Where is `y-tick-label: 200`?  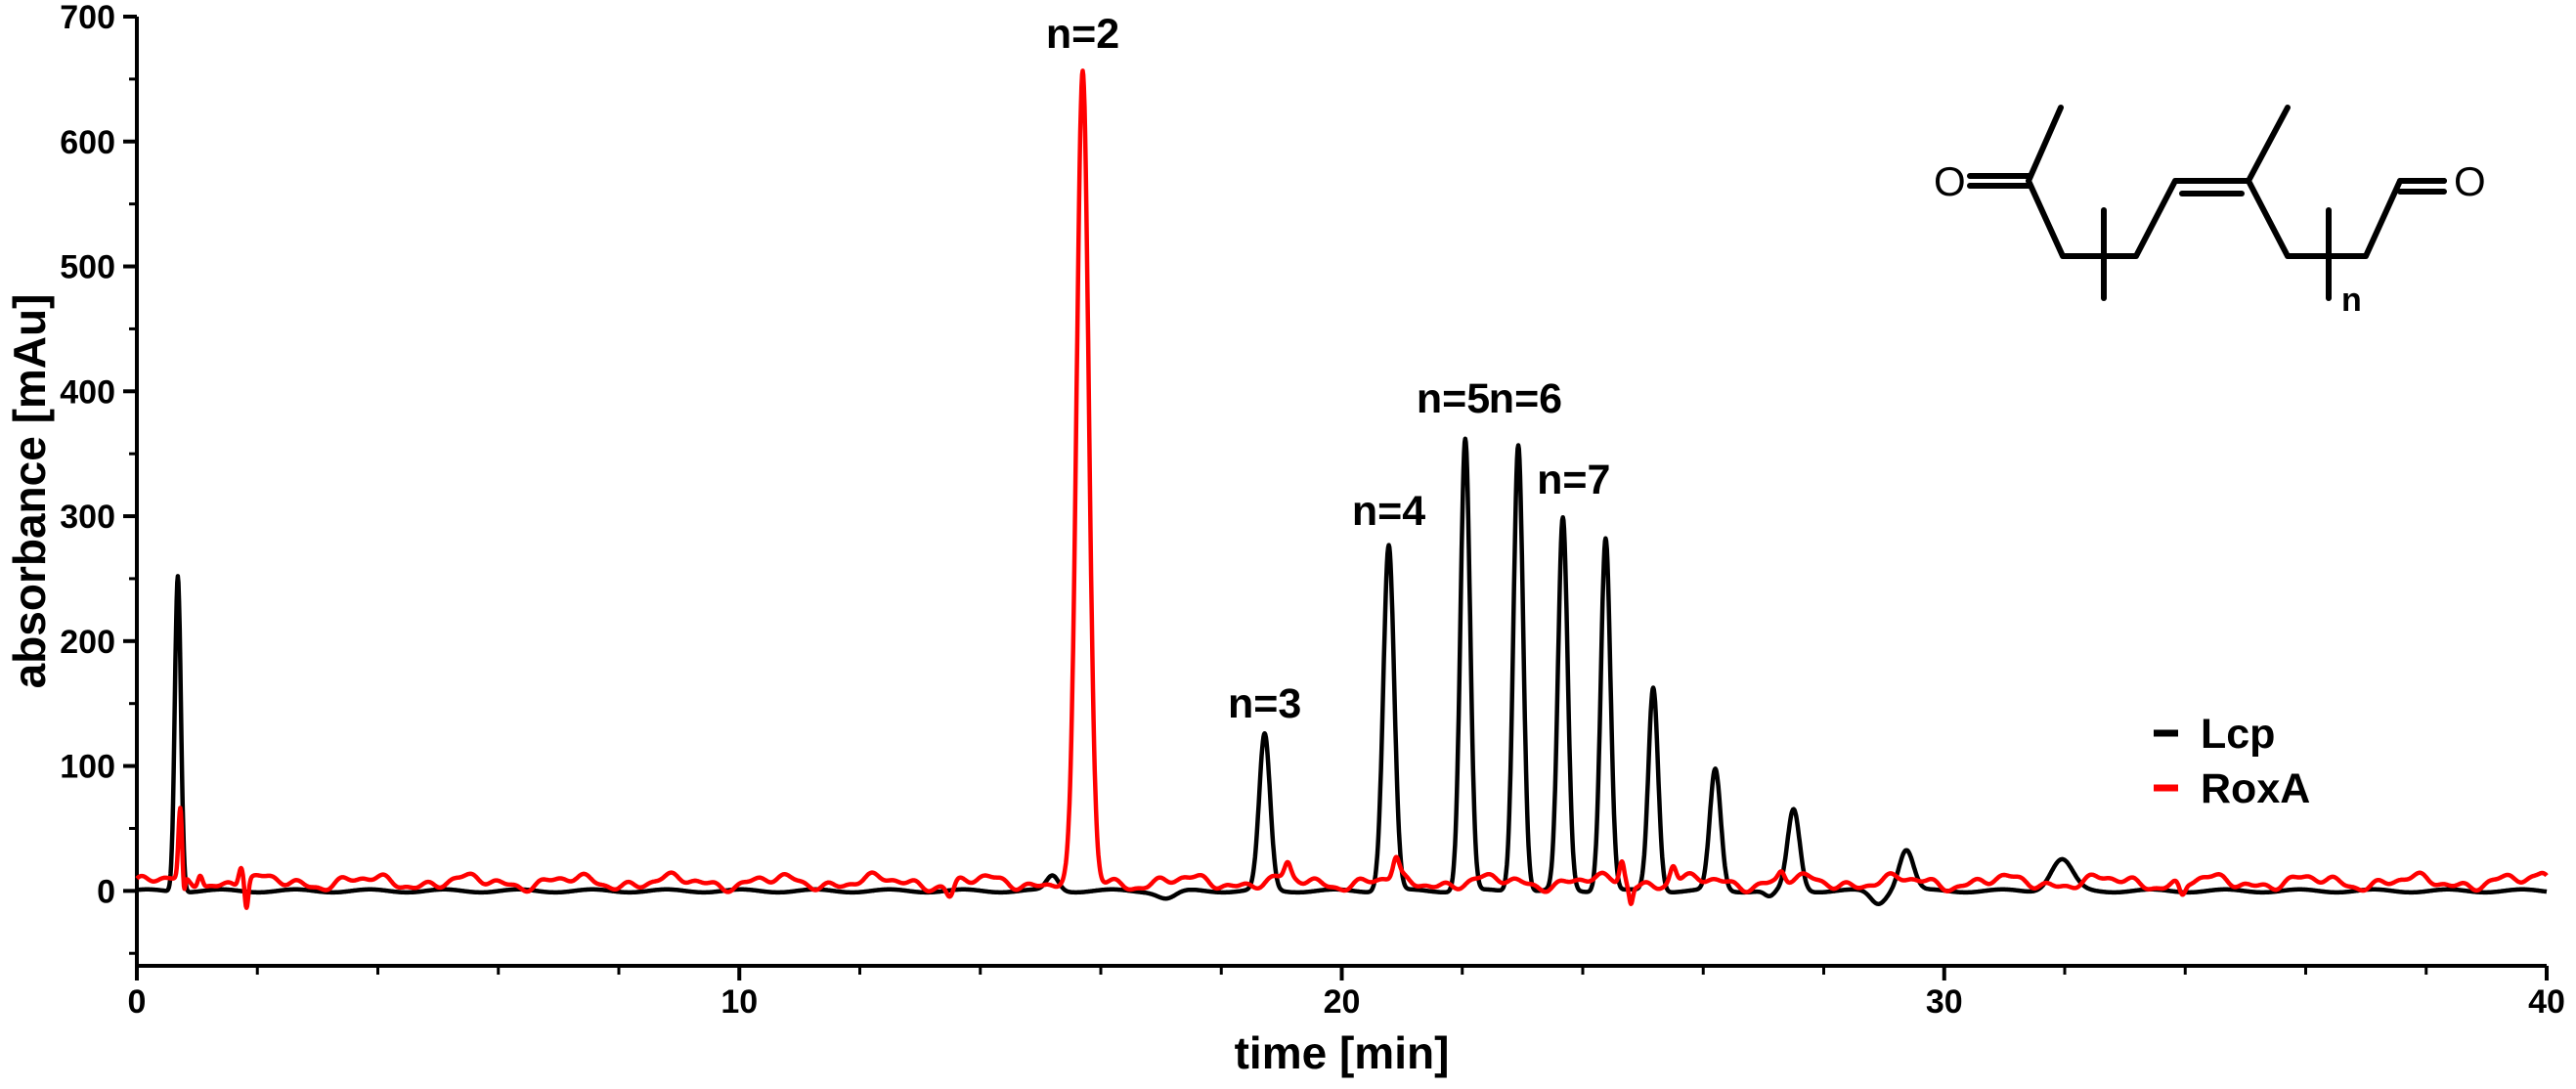 y-tick-label: 200 is located at coordinates (87, 642).